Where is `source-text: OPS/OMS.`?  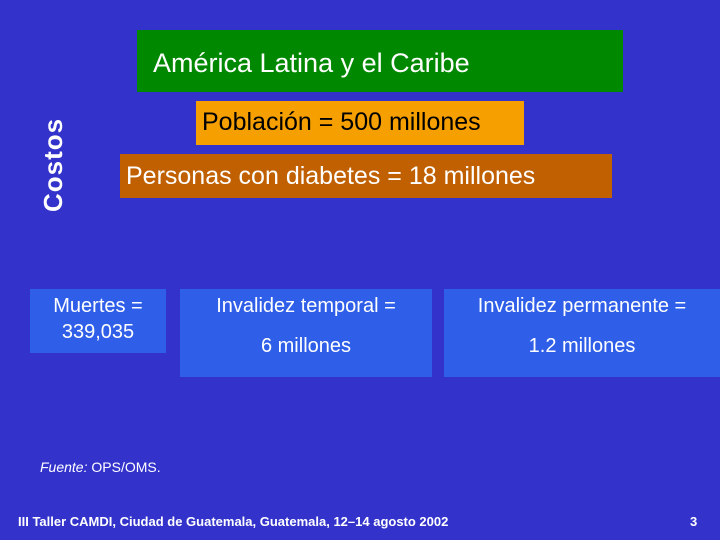 source-text: OPS/OMS. is located at coordinates (124, 467).